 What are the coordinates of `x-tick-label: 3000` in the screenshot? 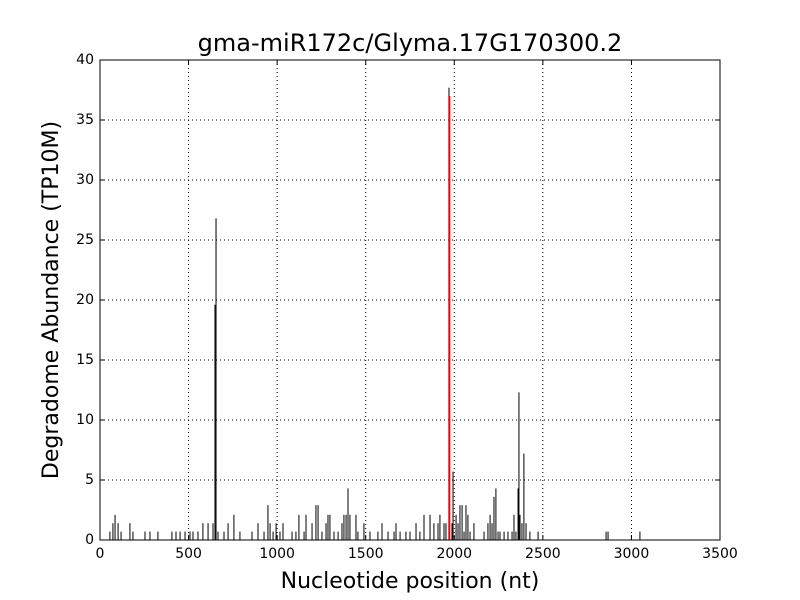 It's located at (632, 554).